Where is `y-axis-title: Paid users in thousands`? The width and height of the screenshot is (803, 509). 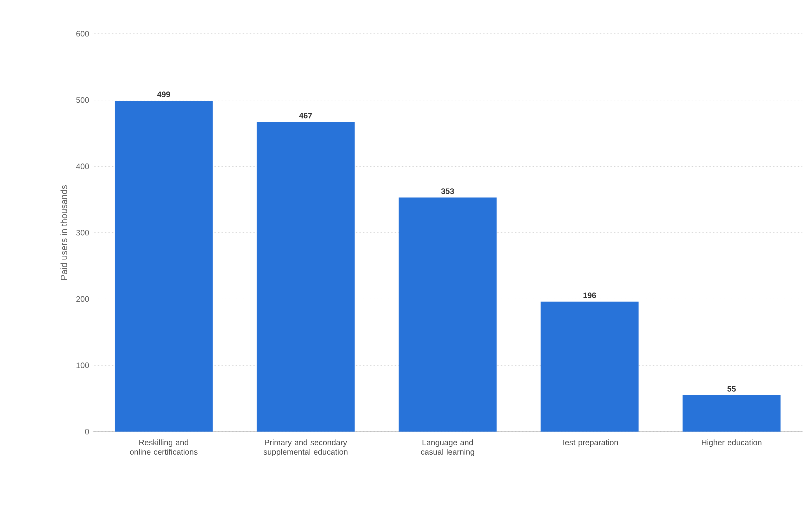
y-axis-title: Paid users in thousands is located at coordinates (64, 233).